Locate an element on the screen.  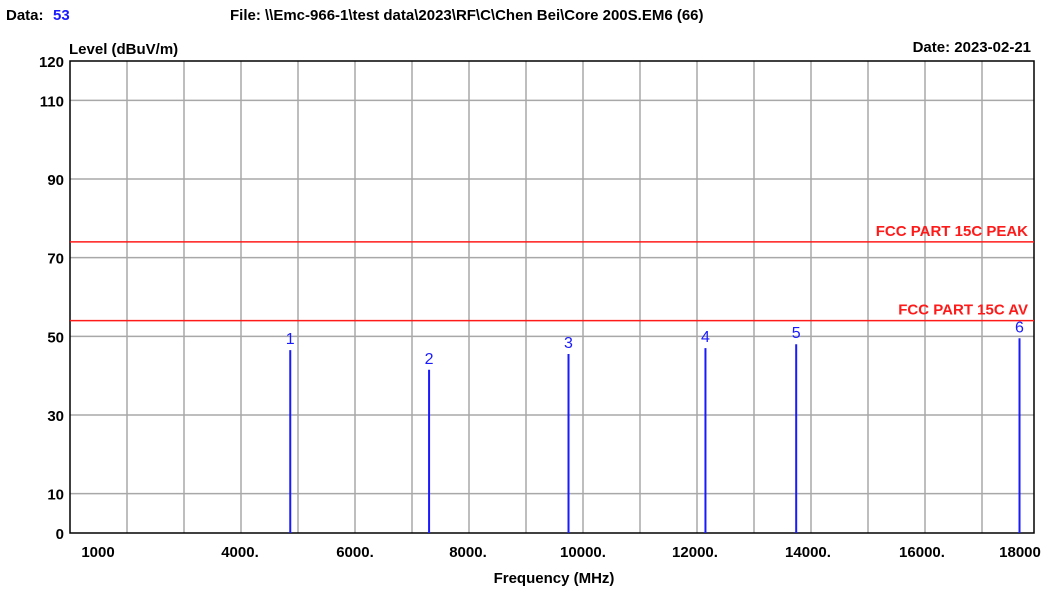
marker-label: 6 is located at coordinates (1019, 327).